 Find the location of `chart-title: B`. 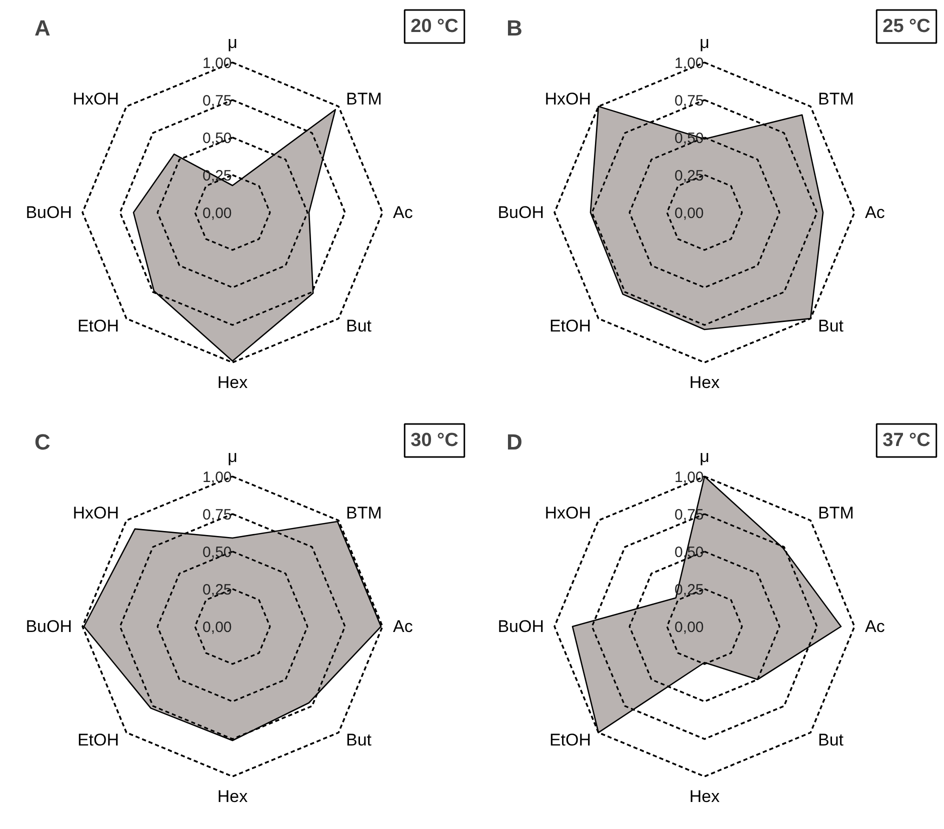

chart-title: B is located at coordinates (514, 28).